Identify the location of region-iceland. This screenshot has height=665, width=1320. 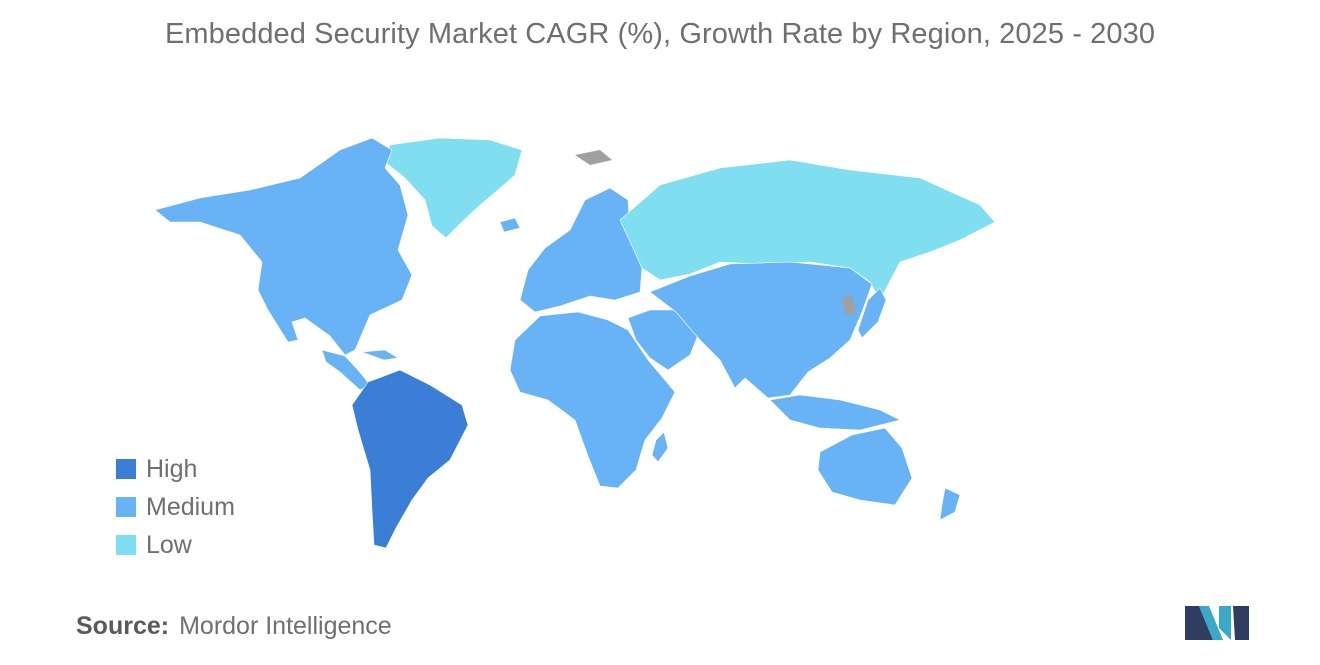
(510, 225).